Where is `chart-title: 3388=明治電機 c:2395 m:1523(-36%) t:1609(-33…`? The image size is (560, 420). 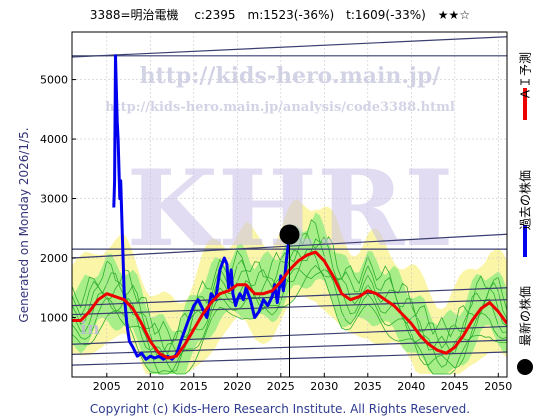
chart-title: 3388=明治電機 c:2395 m:1523(-36%) t:1609(-33… is located at coordinates (280, 15).